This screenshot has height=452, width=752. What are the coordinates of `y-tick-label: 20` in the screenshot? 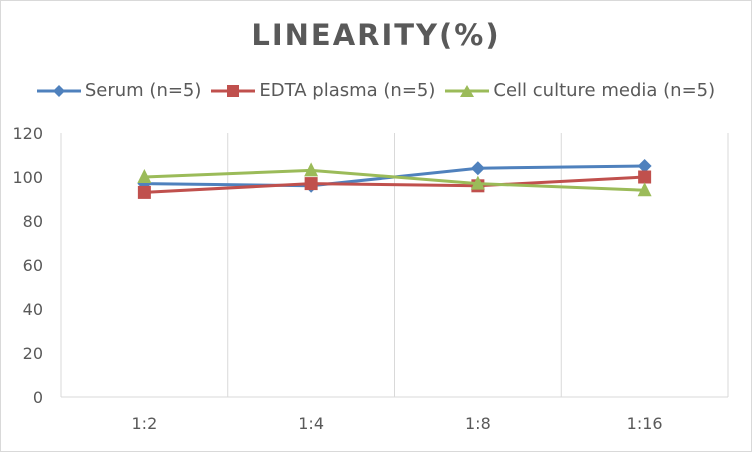 It's located at (33, 353).